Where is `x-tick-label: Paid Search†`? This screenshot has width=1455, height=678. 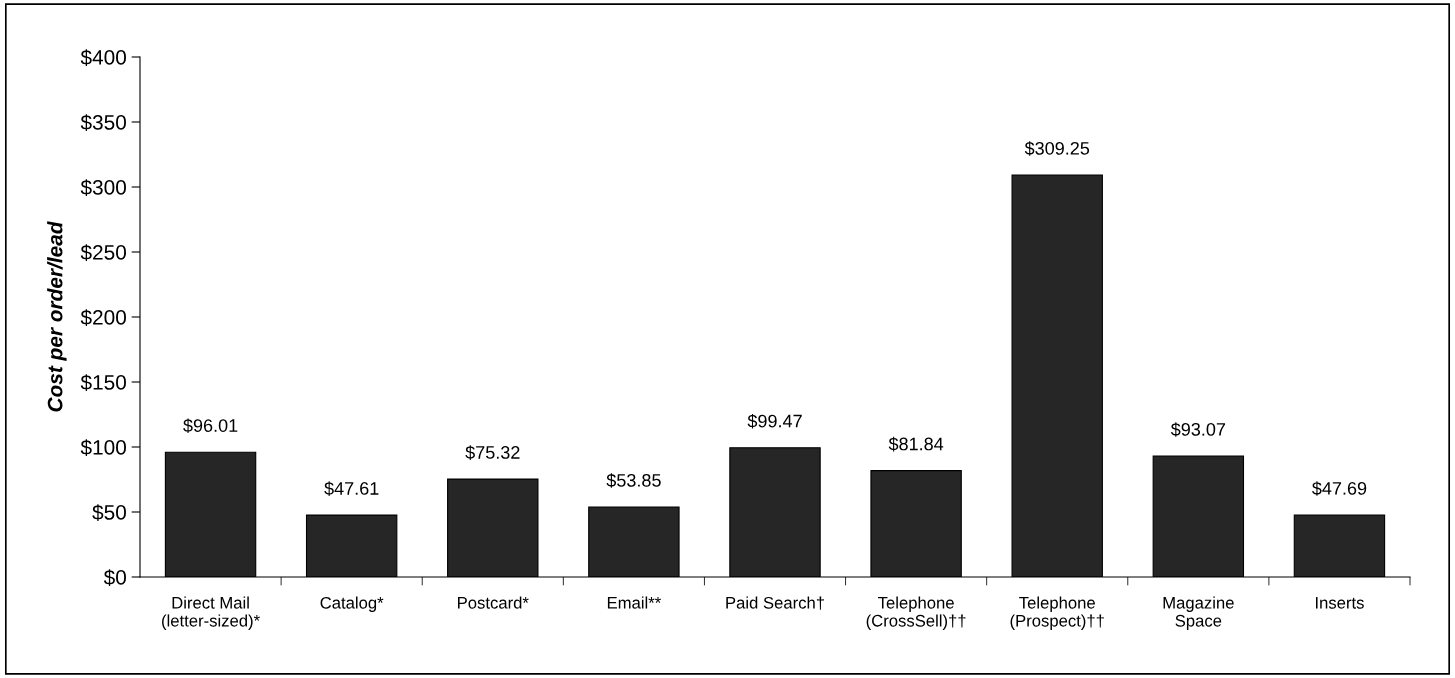
x-tick-label: Paid Search† is located at coordinates (775, 603).